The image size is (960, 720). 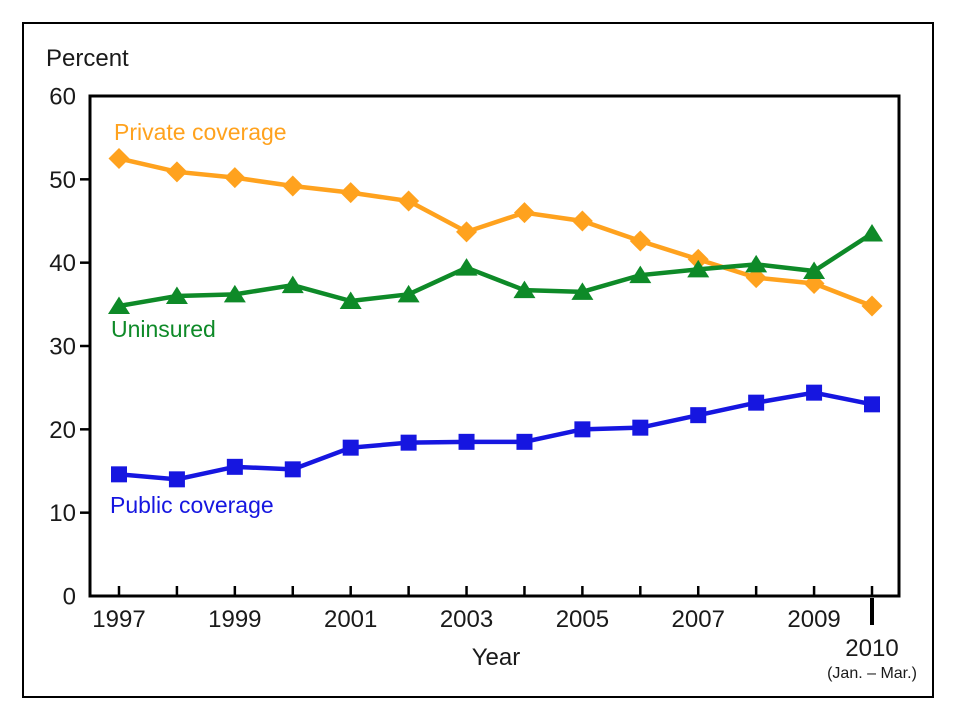 What do you see at coordinates (292, 284) in the screenshot?
I see `uninsured-marker-2000` at bounding box center [292, 284].